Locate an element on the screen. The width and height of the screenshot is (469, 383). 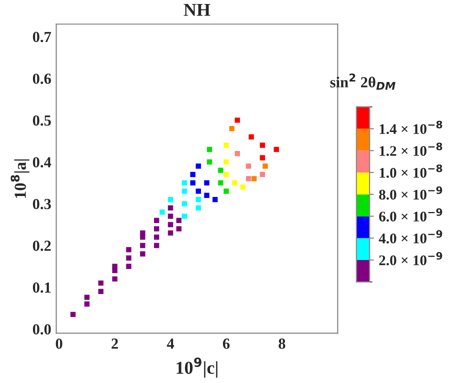
y-tick-label: 0.3 is located at coordinates (41, 204).